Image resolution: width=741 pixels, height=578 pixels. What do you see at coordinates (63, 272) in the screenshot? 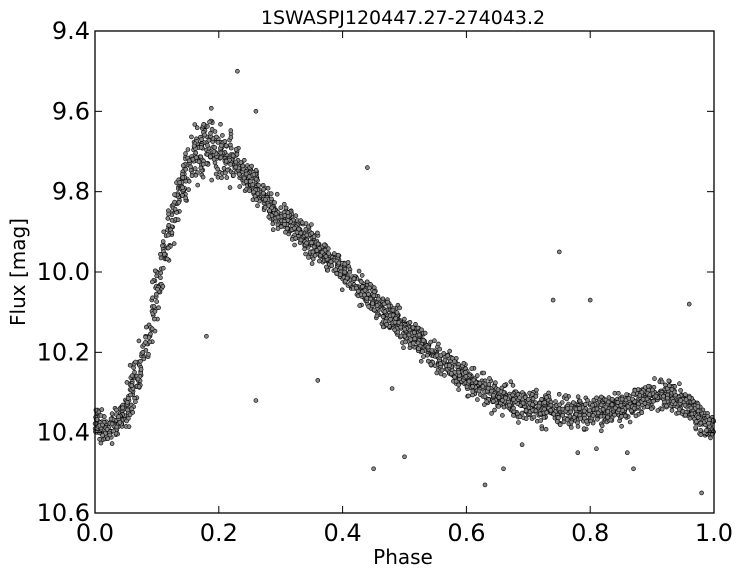
I see `y-tick-label: 10.0` at bounding box center [63, 272].